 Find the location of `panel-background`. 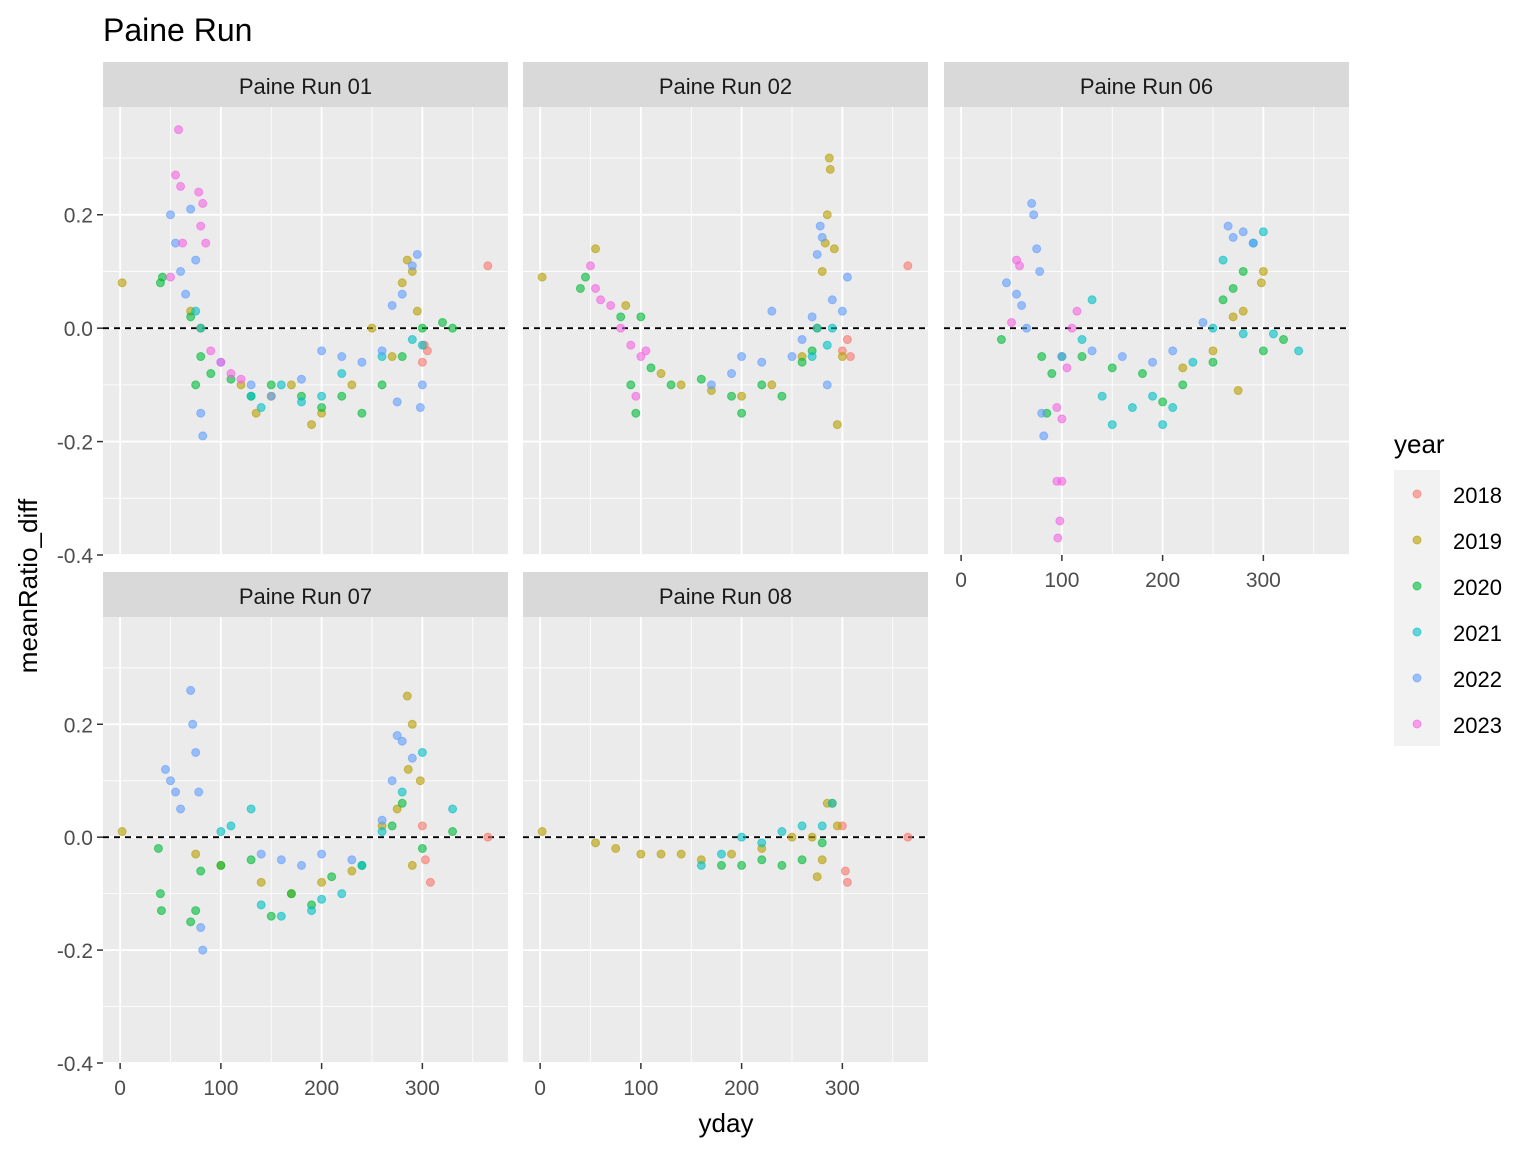

panel-background is located at coordinates (725, 840).